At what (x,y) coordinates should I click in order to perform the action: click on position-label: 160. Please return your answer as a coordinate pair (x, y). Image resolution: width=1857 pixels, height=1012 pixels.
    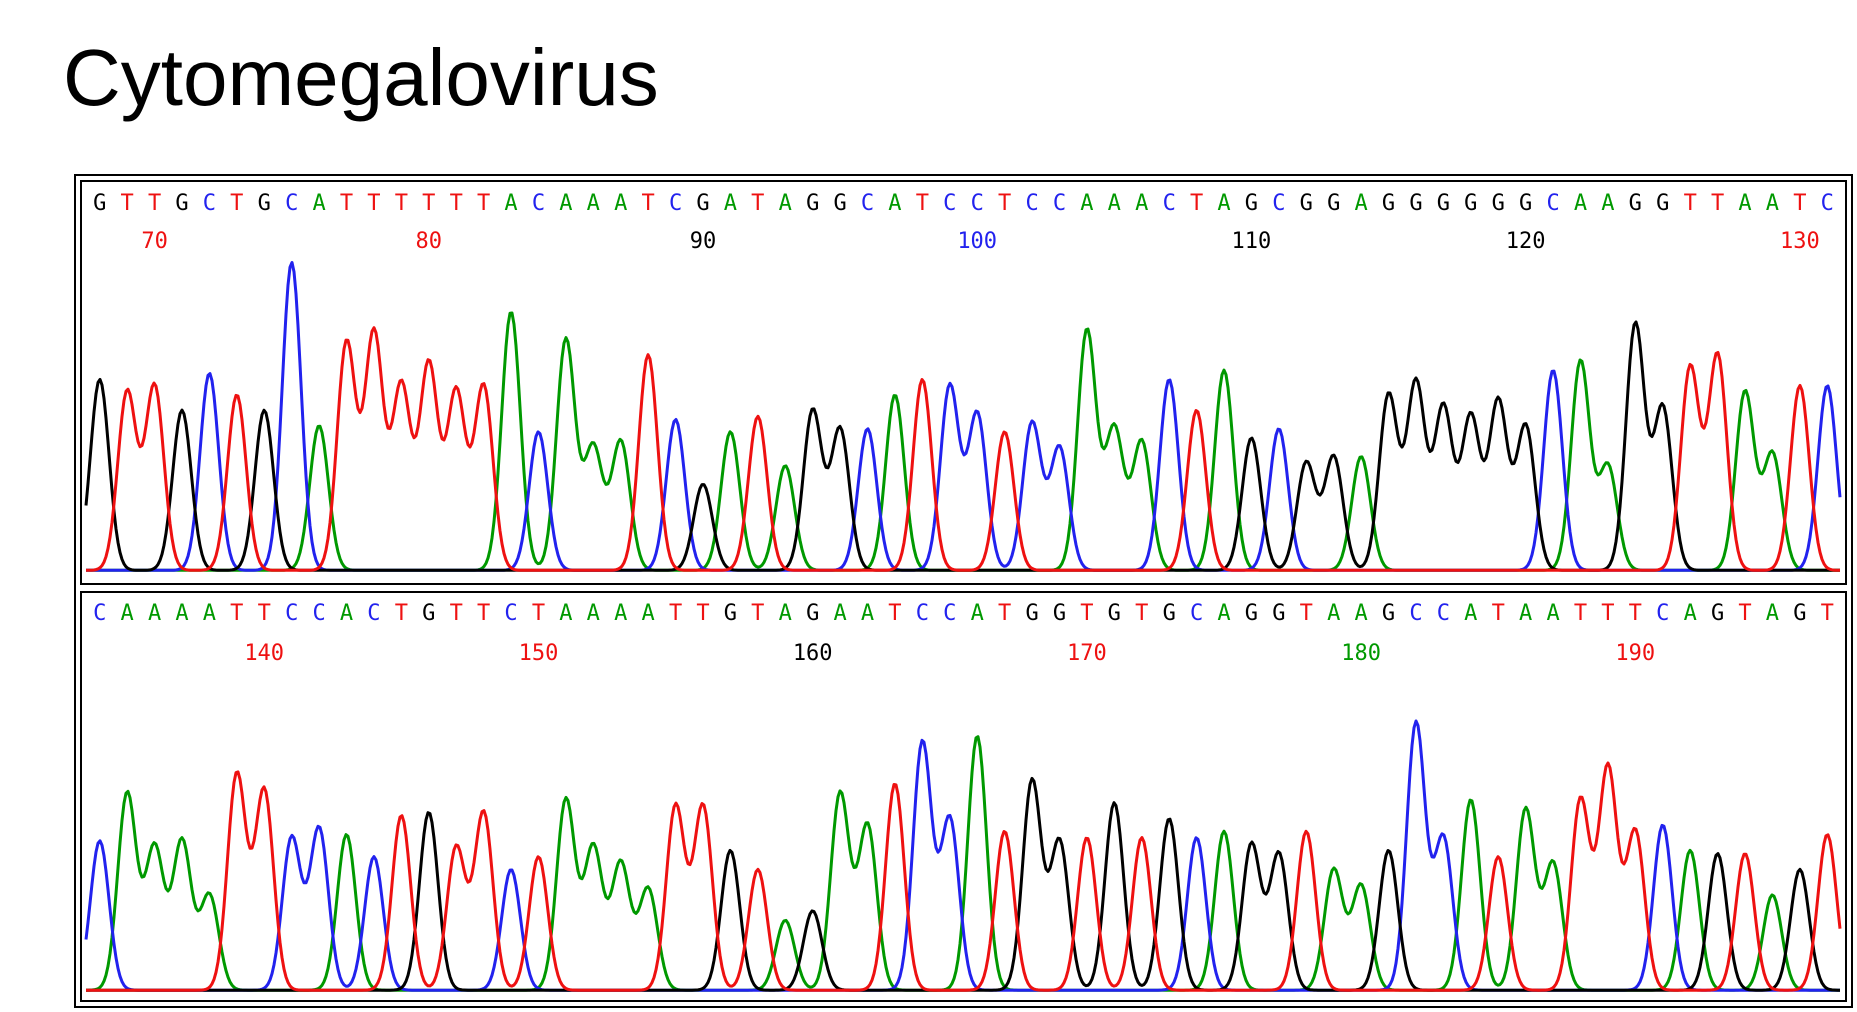
    Looking at the image, I should click on (813, 653).